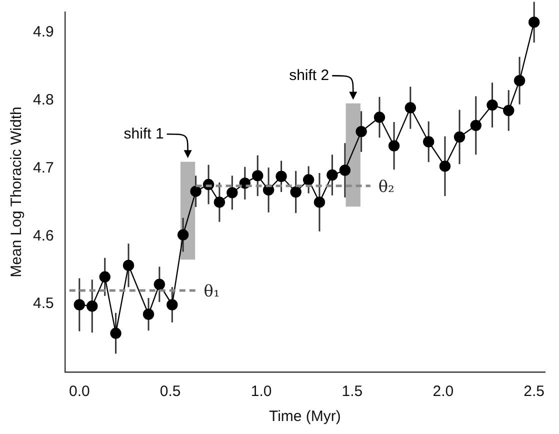  What do you see at coordinates (261, 391) in the screenshot?
I see `x-tick-label: 1.0` at bounding box center [261, 391].